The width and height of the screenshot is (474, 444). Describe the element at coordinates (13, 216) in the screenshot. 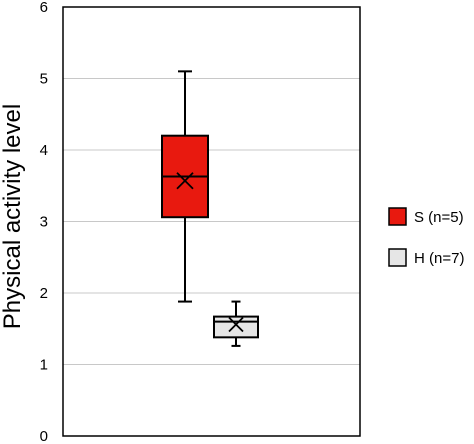

I see `y-axis-title: Physical activity level` at that location.